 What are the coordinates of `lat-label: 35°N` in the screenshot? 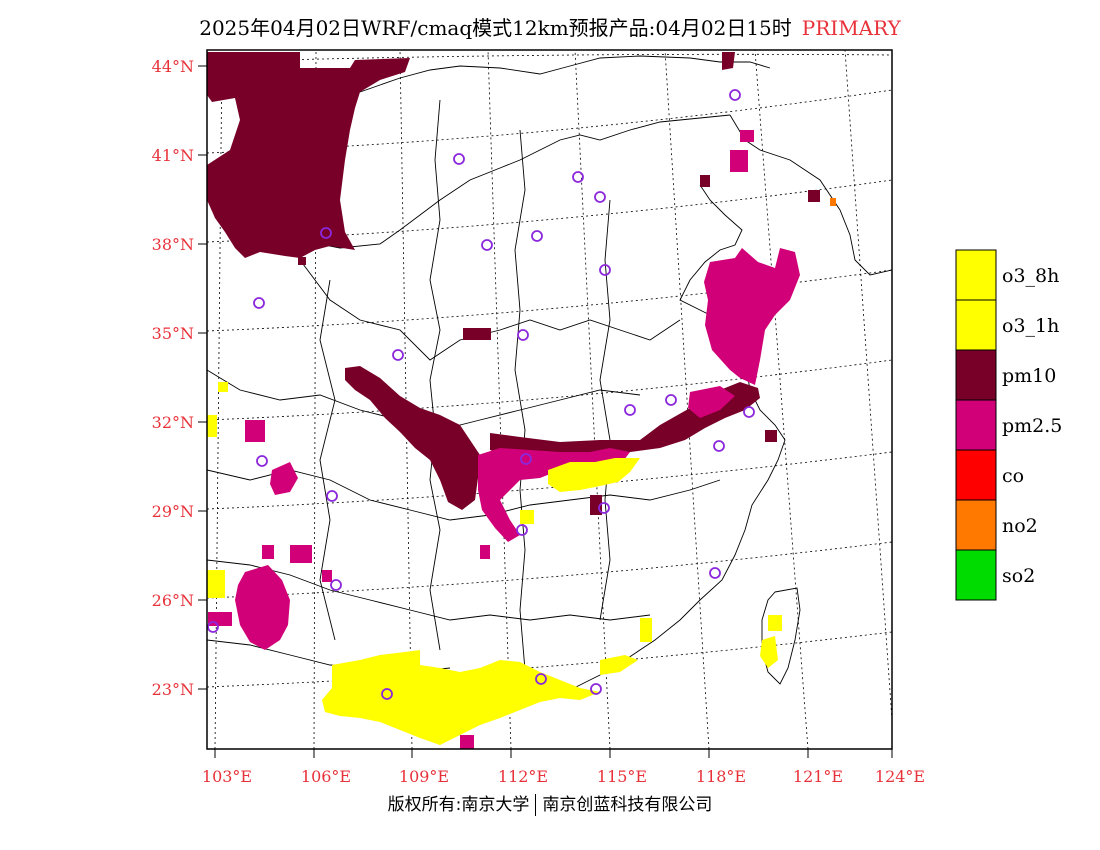 It's located at (173, 333).